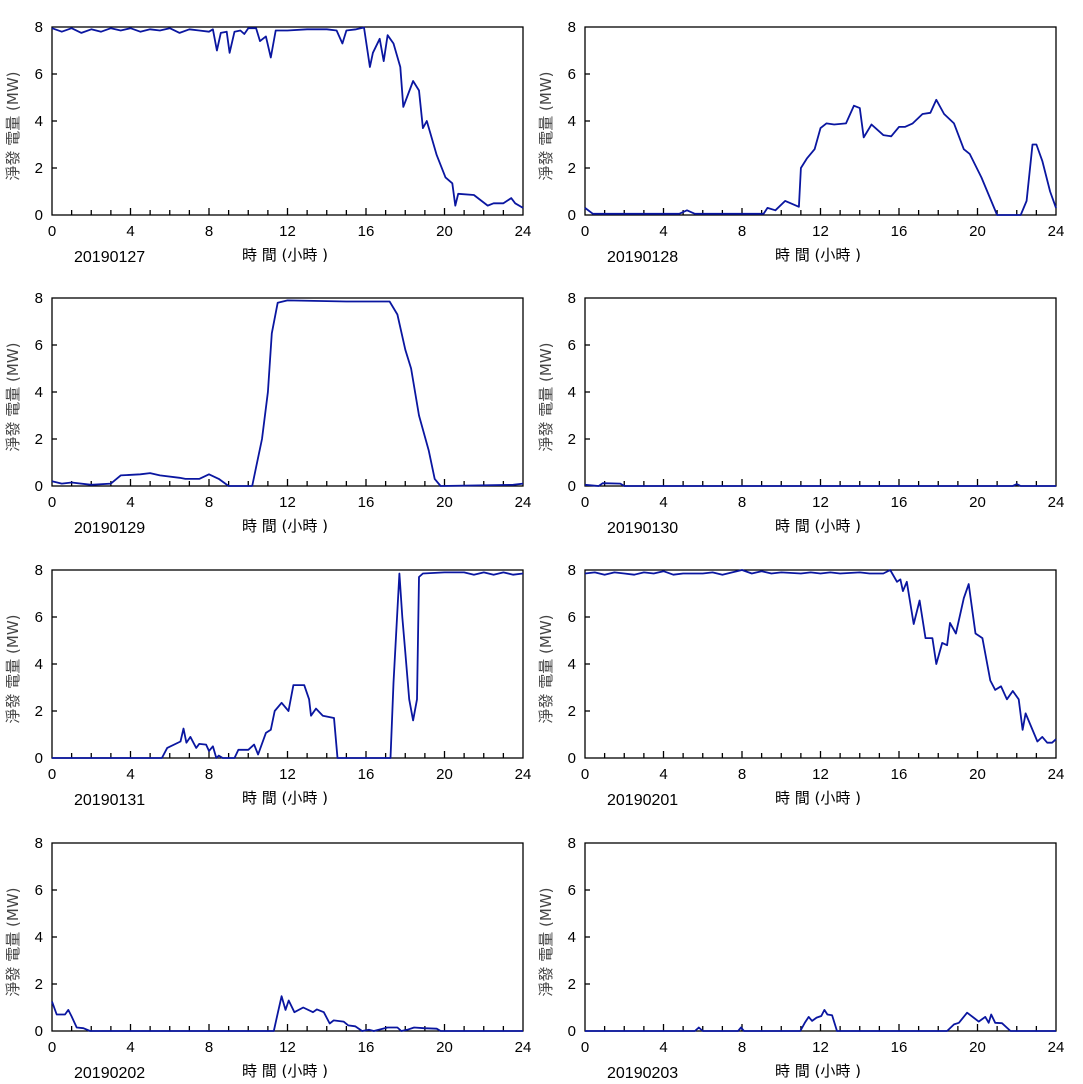 The image size is (1083, 1084). What do you see at coordinates (109, 800) in the screenshot?
I see `date-label: 20190131` at bounding box center [109, 800].